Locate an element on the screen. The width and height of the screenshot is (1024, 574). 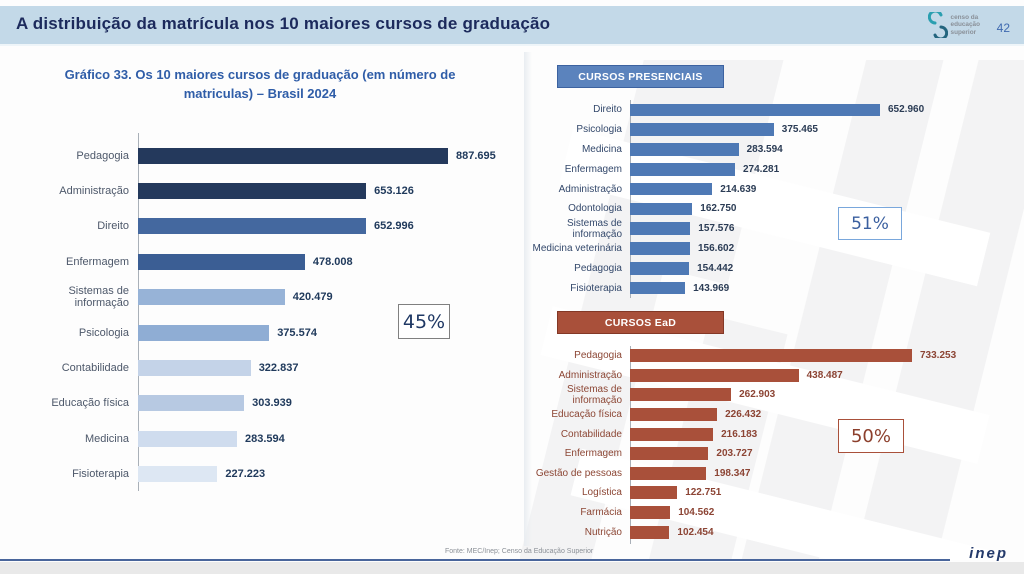
bar-row: Odontologia 162.750 is located at coordinates (770, 209).